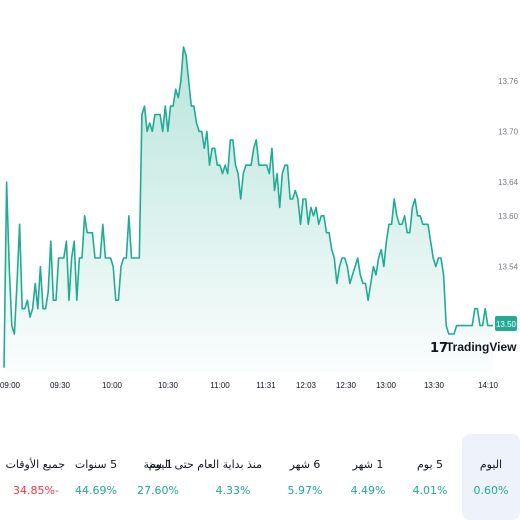 The width and height of the screenshot is (520, 520). I want to click on current-price-value: 13.50, so click(506, 324).